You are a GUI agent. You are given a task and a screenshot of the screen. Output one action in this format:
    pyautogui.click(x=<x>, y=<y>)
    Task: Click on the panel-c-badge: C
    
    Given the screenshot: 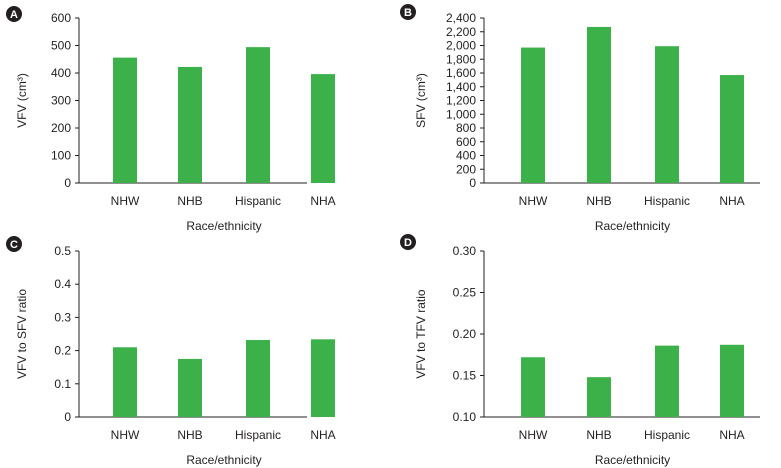 What is the action you would take?
    pyautogui.click(x=14, y=244)
    